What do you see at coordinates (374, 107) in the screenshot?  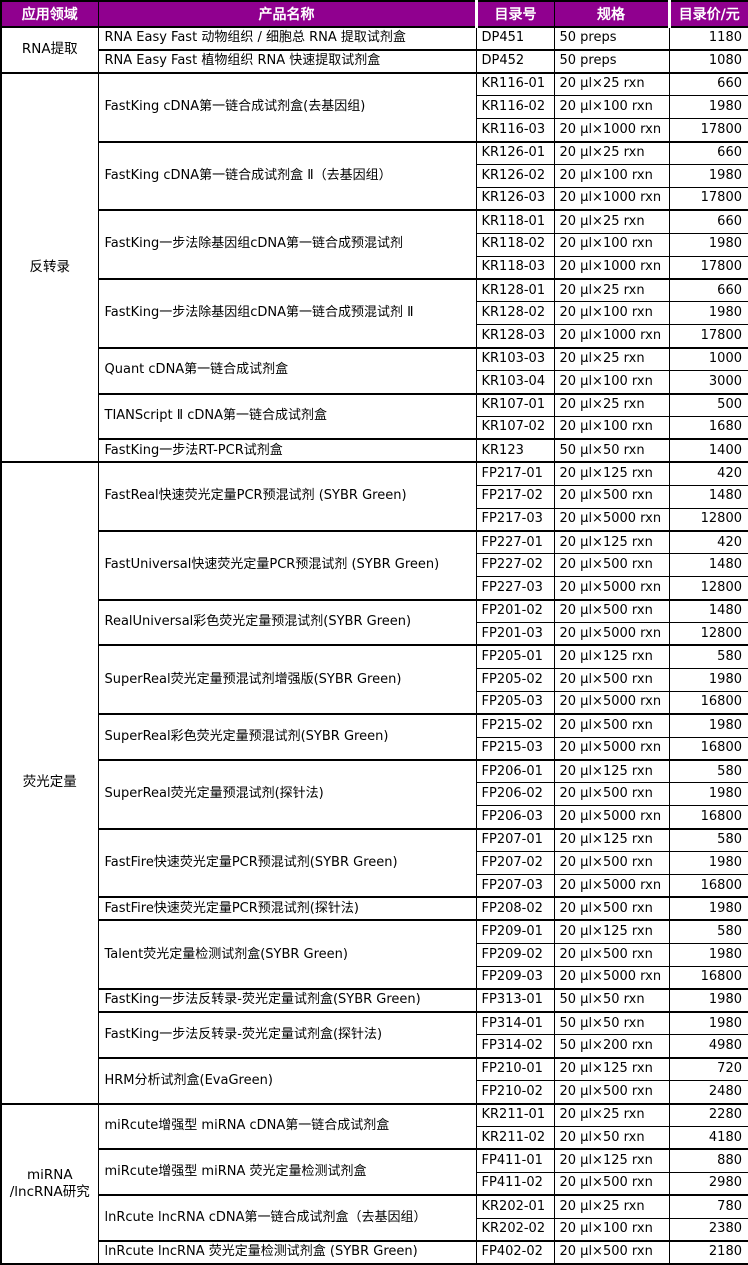 I see `table-row: KR116-02 20 μl×100 rxn 1980` at bounding box center [374, 107].